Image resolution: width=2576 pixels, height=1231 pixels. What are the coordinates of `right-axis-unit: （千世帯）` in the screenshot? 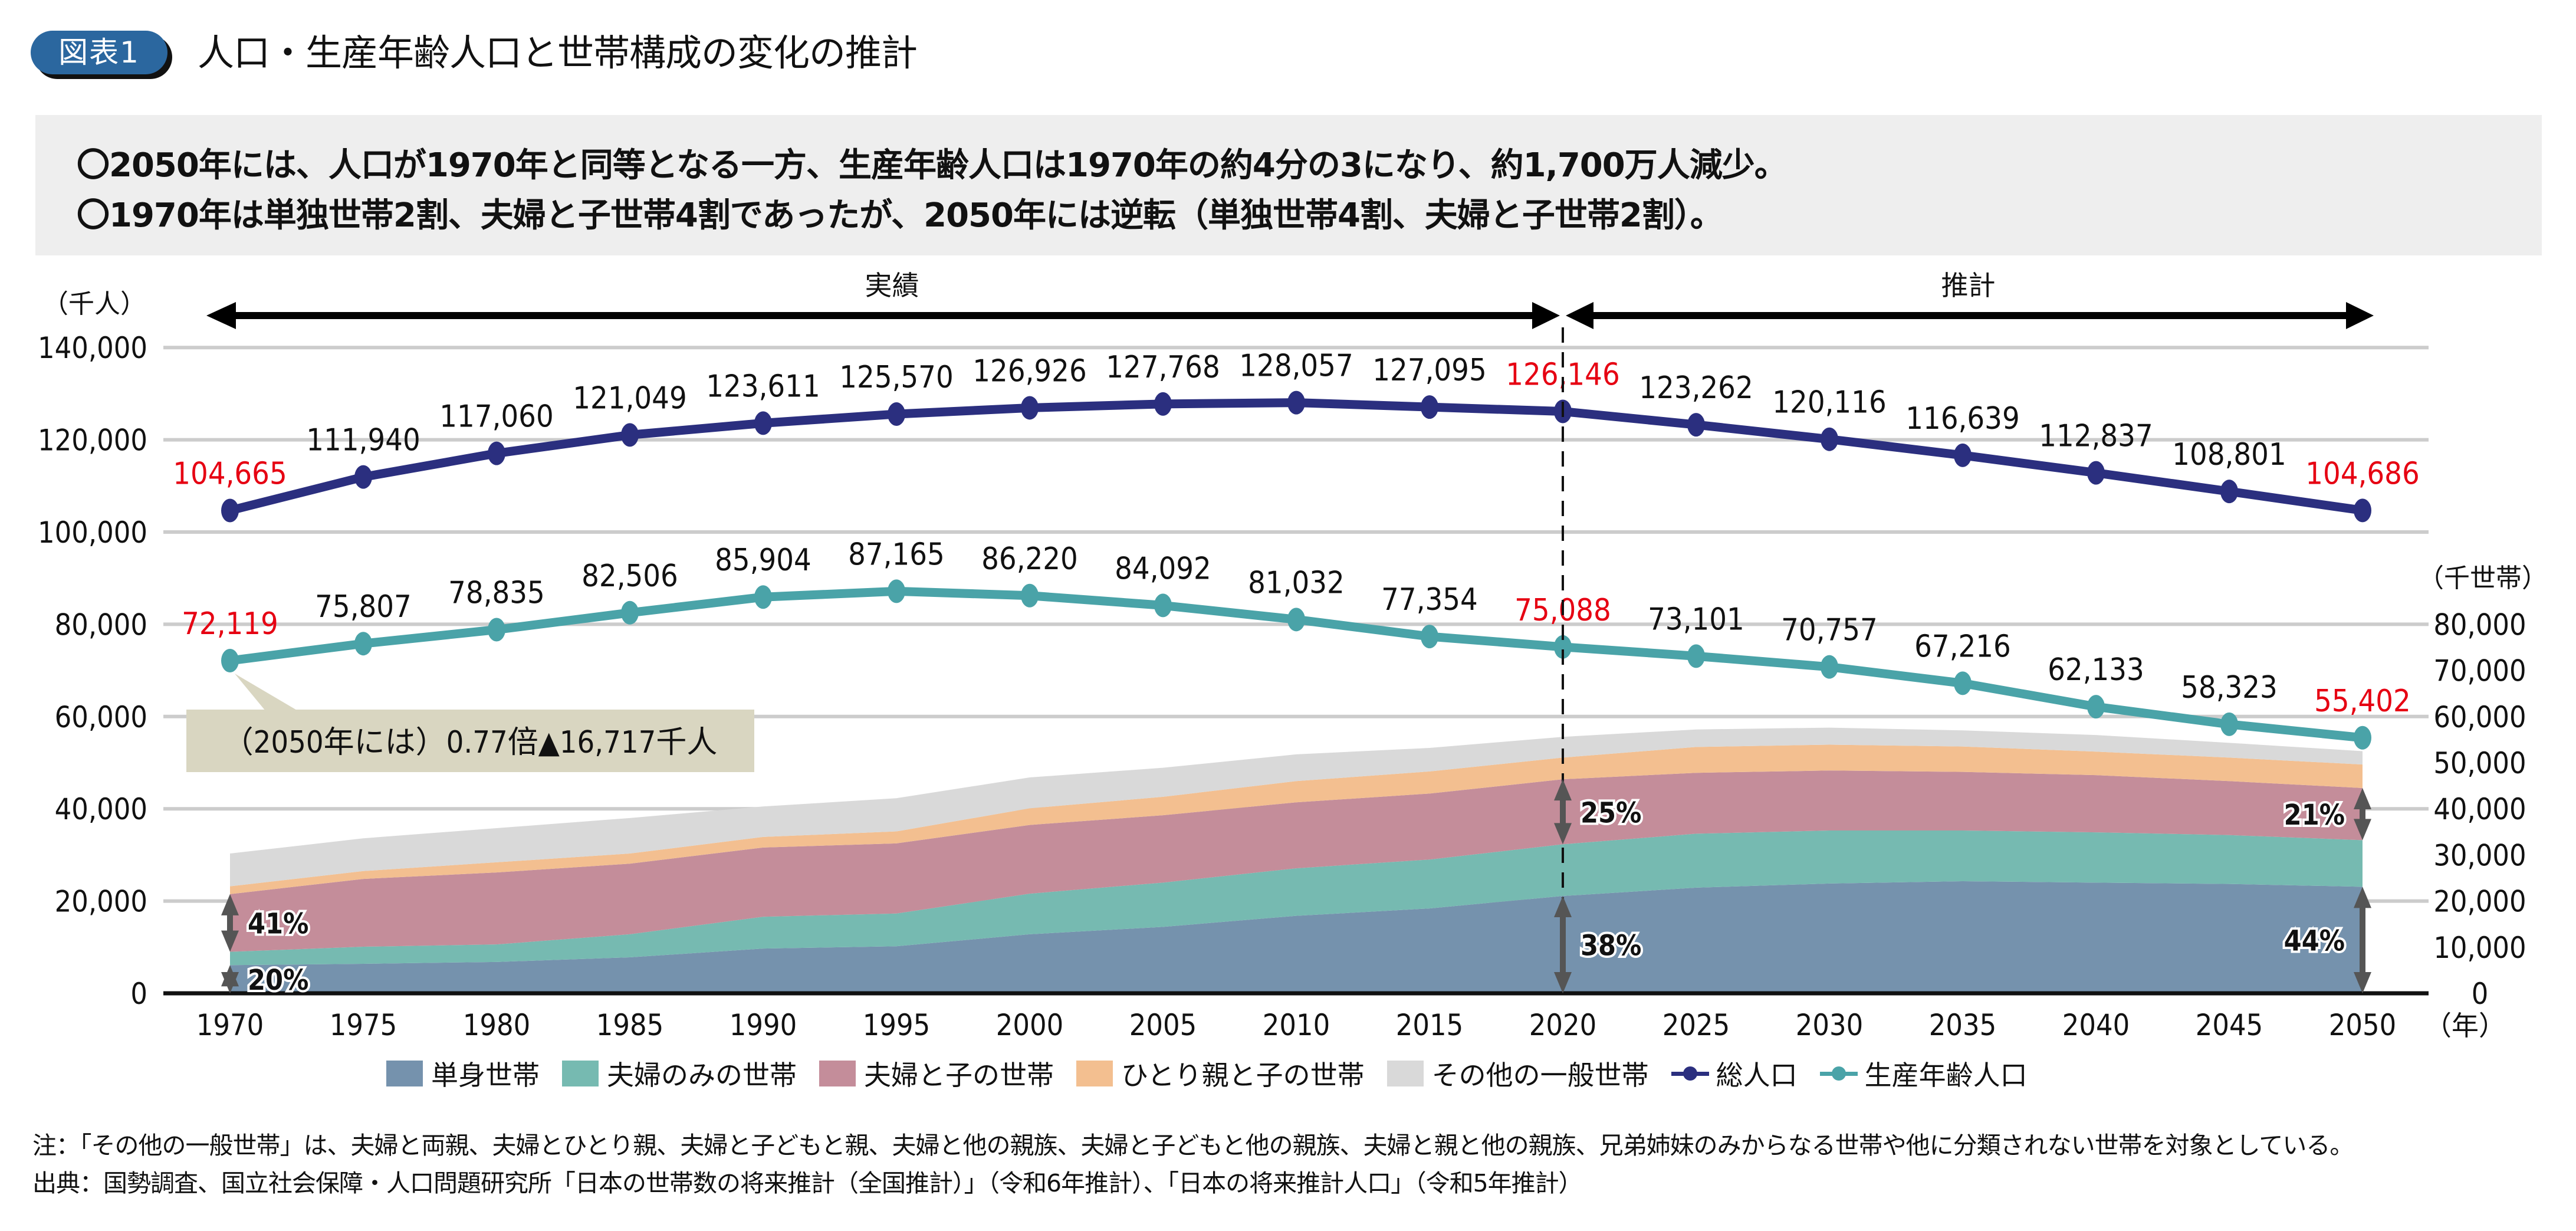 It's located at (2483, 578).